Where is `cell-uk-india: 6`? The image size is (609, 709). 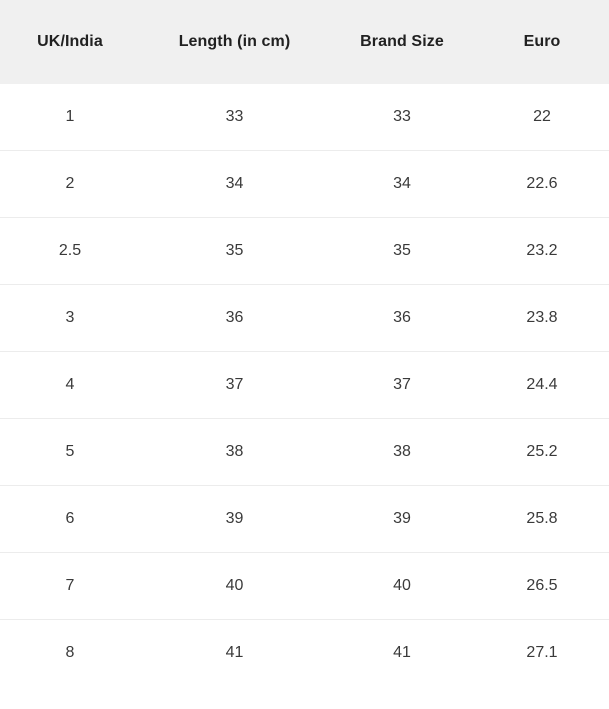
cell-uk-india: 6 is located at coordinates (70, 519).